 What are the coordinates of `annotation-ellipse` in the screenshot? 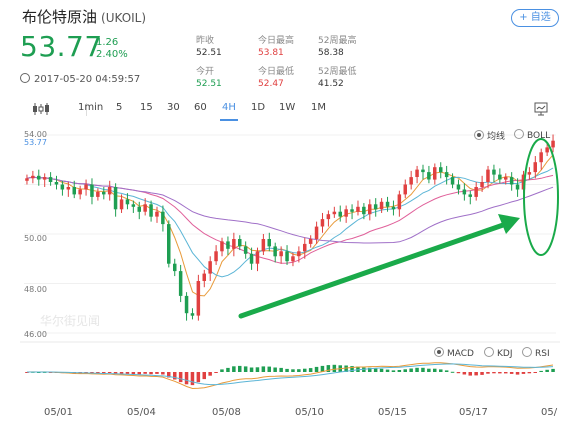 It's located at (541, 197).